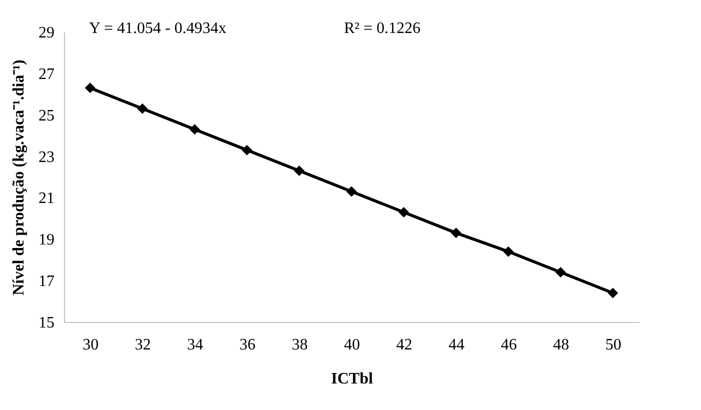 The height and width of the screenshot is (410, 701). I want to click on y-tick-label: 17, so click(46, 281).